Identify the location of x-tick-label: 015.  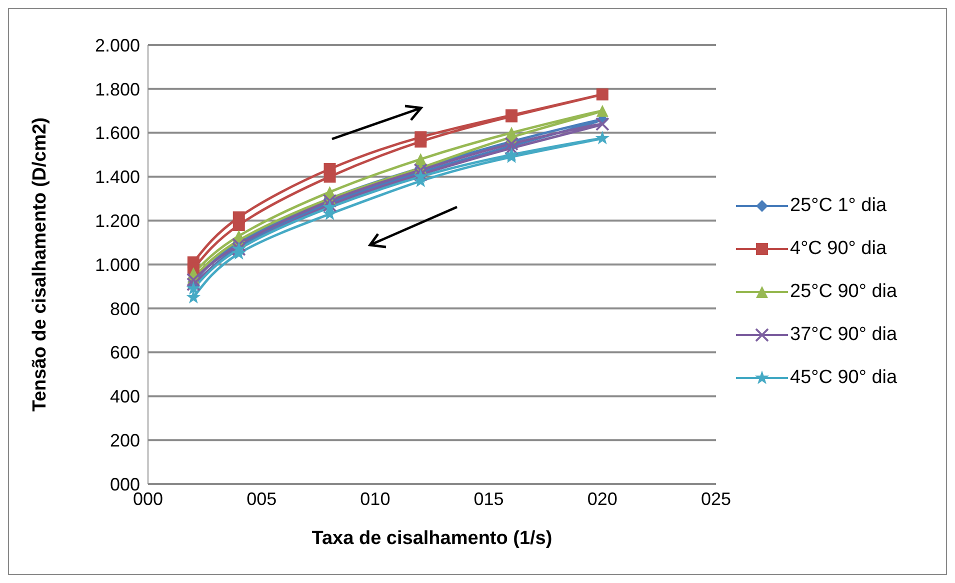
(489, 498).